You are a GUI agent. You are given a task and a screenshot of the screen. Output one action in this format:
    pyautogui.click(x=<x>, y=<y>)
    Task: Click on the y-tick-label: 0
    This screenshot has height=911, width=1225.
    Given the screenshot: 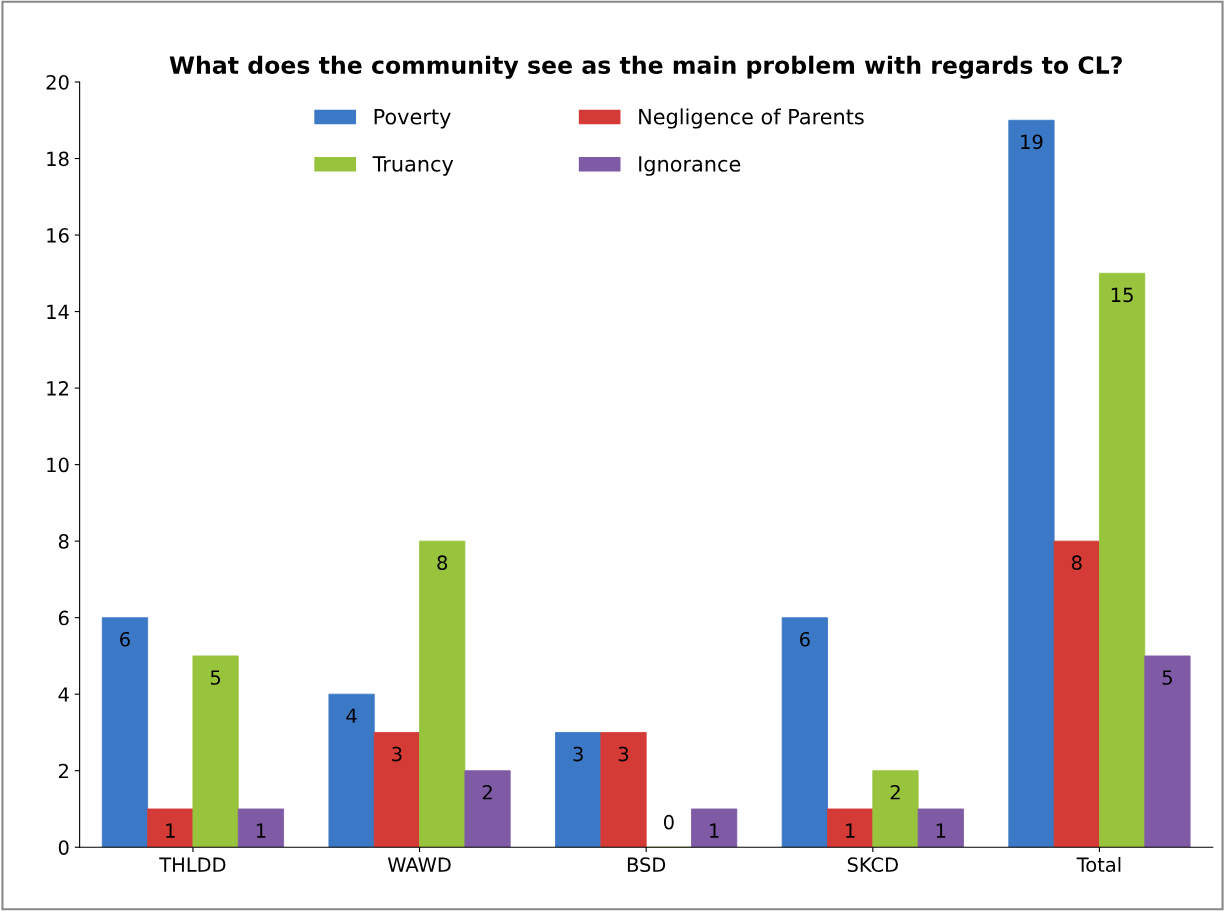 What is the action you would take?
    pyautogui.click(x=63, y=847)
    